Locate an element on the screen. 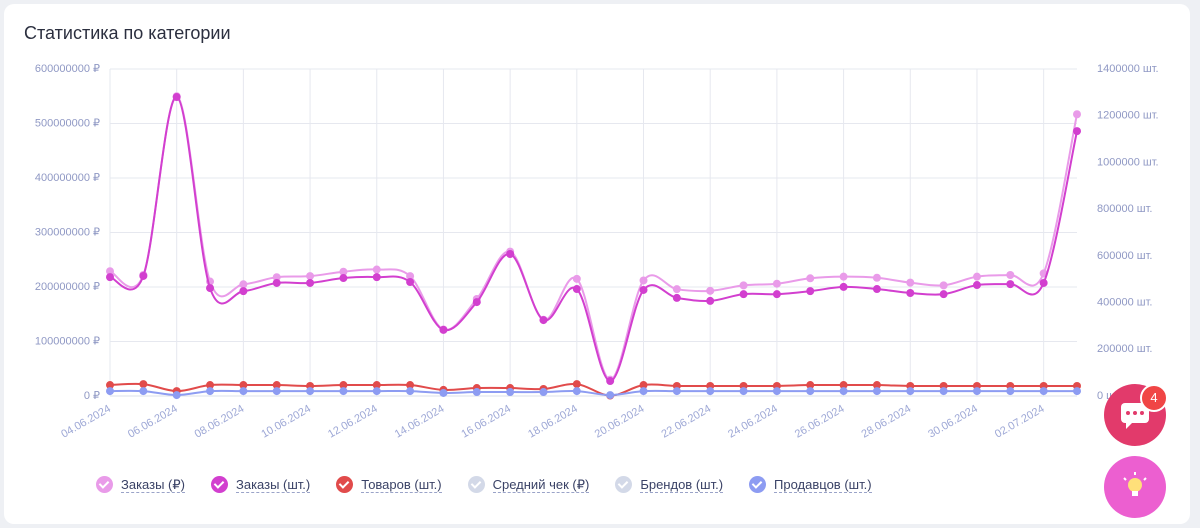 Image resolution: width=1200 pixels, height=528 pixels. y-tick-label: 100000000 ₽ is located at coordinates (67, 341).